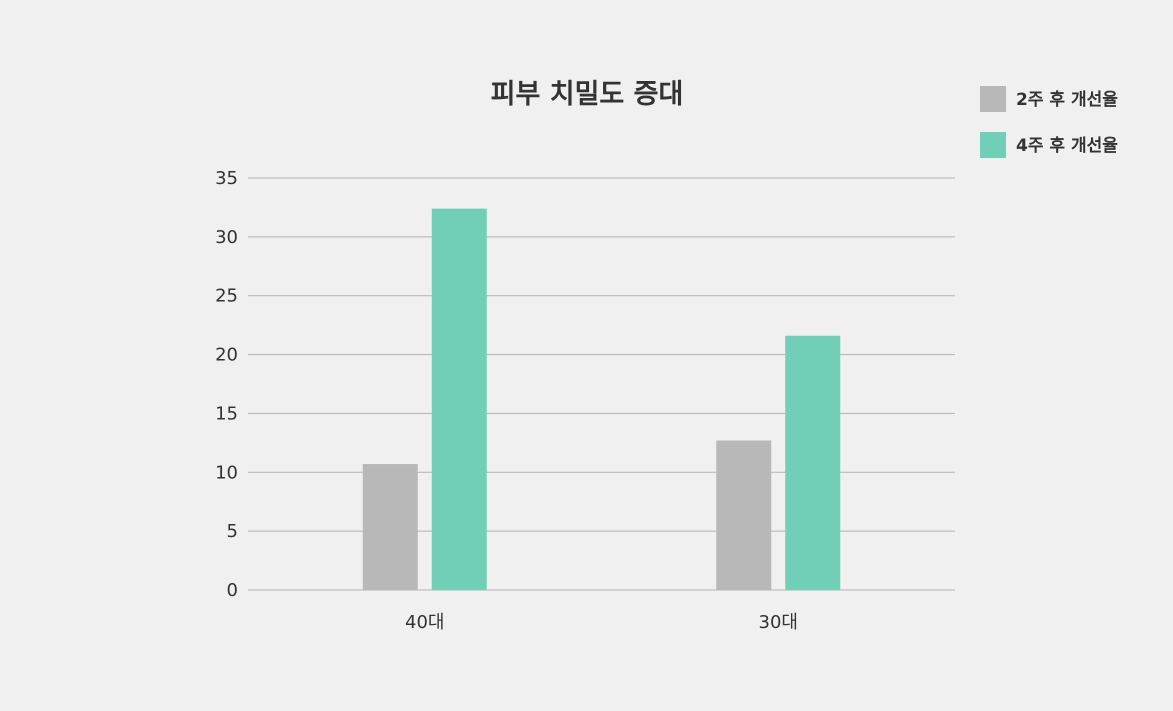  I want to click on x-category-label: 40대, so click(424, 622).